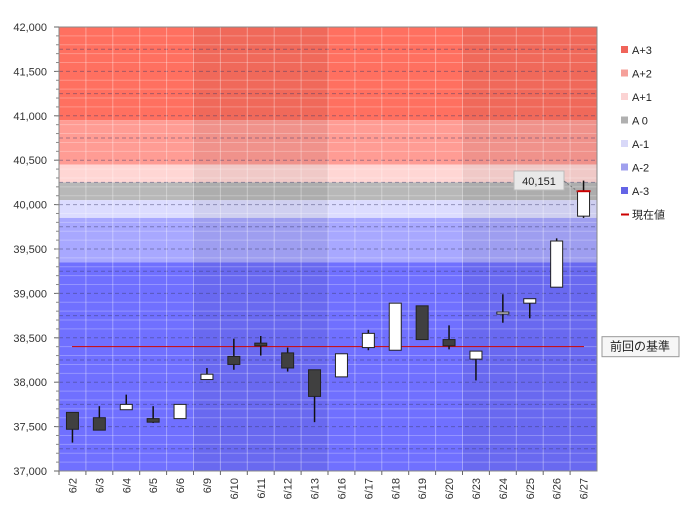 Image resolution: width=689 pixels, height=521 pixels. Describe the element at coordinates (30, 294) in the screenshot. I see `y-tick-label: 39,000` at that location.